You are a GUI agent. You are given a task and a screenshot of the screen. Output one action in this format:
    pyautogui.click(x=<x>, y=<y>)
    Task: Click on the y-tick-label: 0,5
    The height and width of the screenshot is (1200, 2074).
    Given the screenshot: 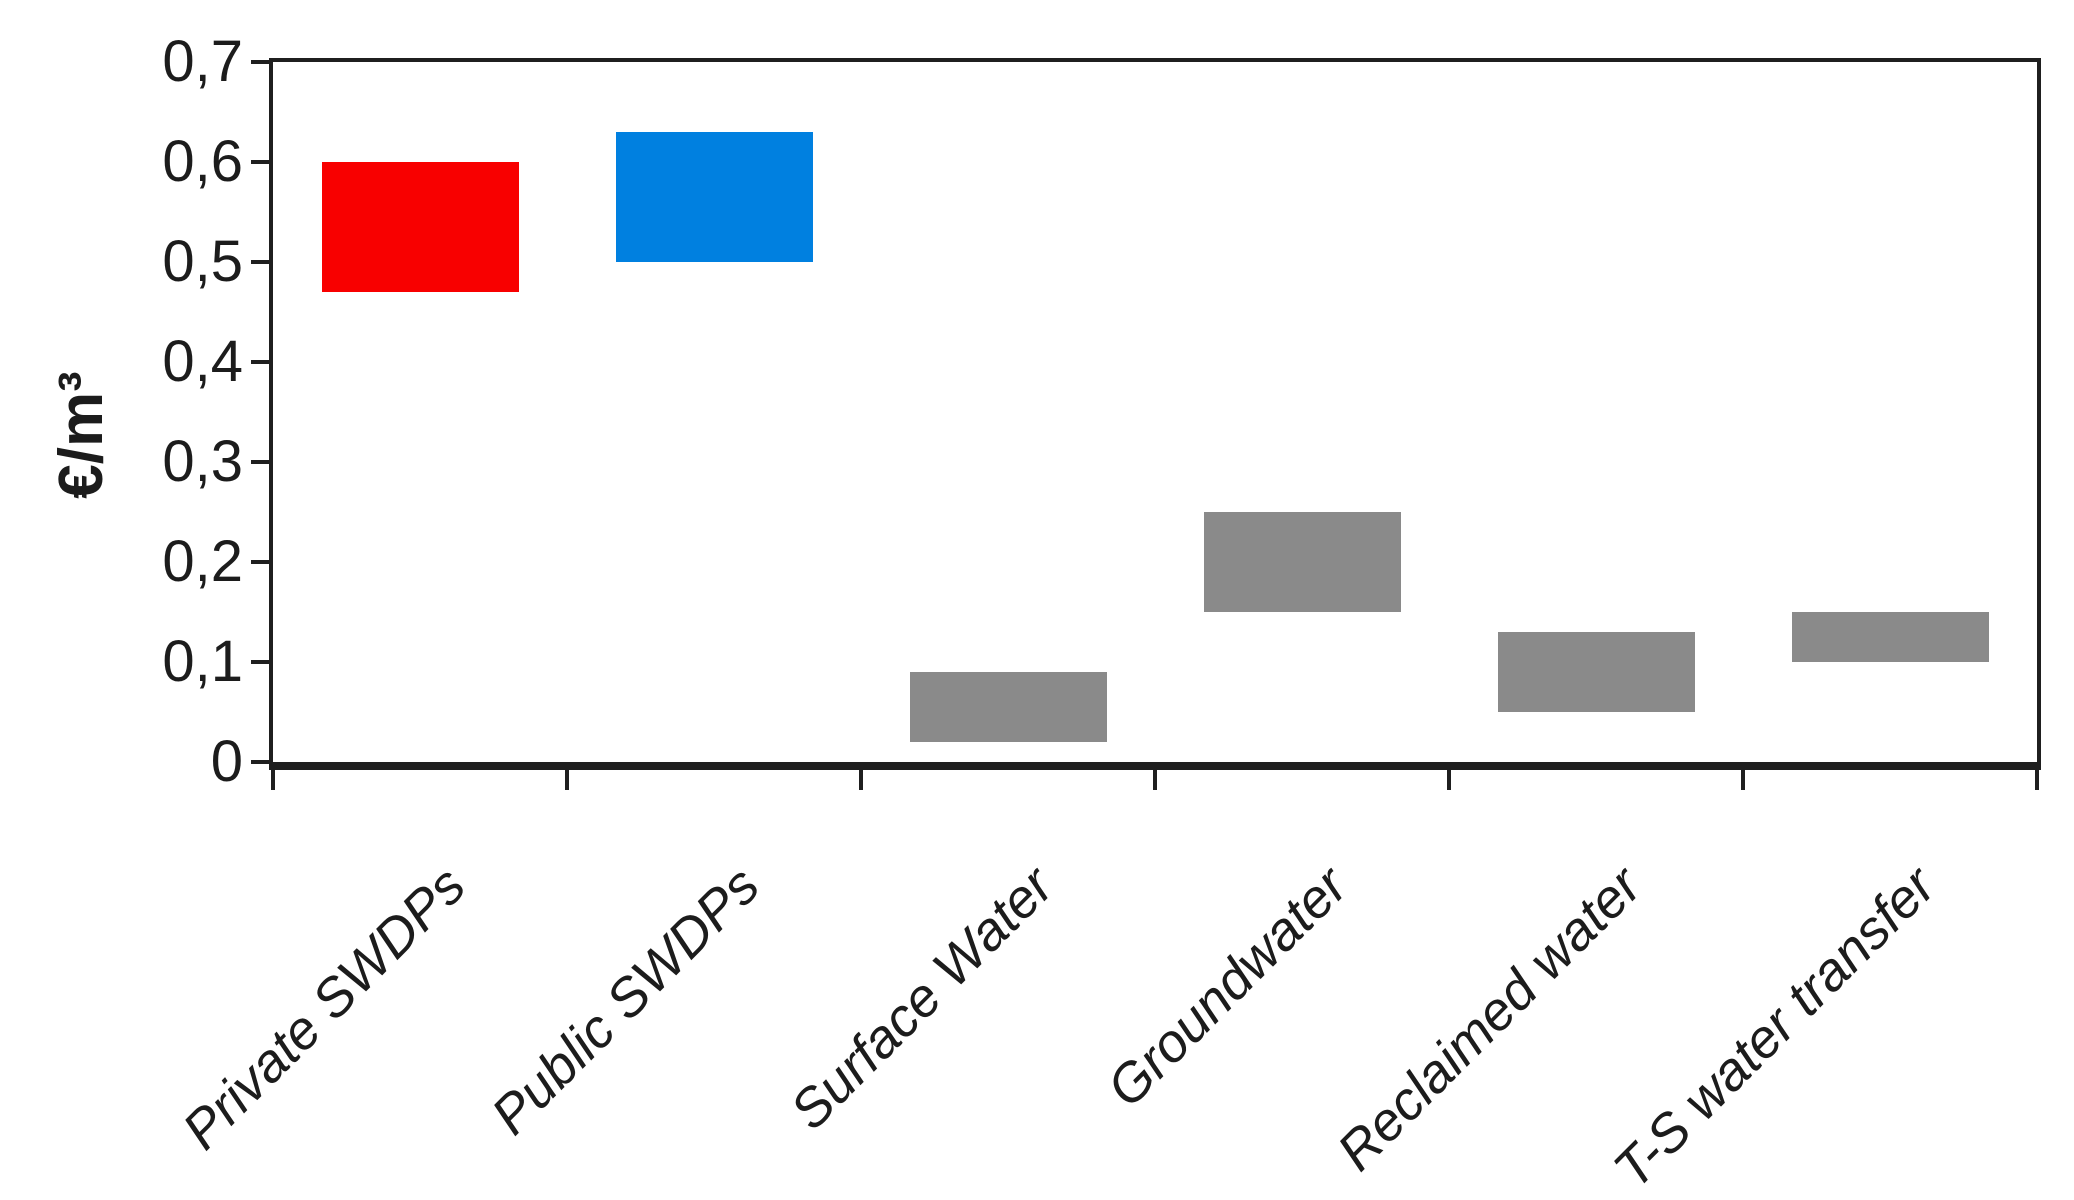 What is the action you would take?
    pyautogui.click(x=202, y=261)
    